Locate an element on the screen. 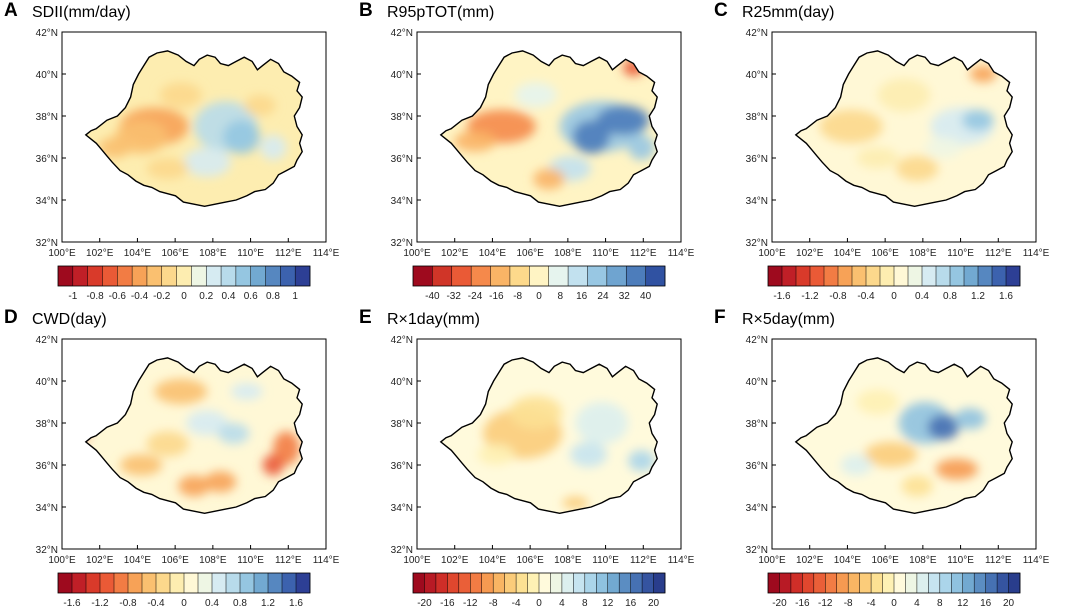 This screenshot has width=1065, height=614. colorbar-tick: -12 is located at coordinates (470, 603).